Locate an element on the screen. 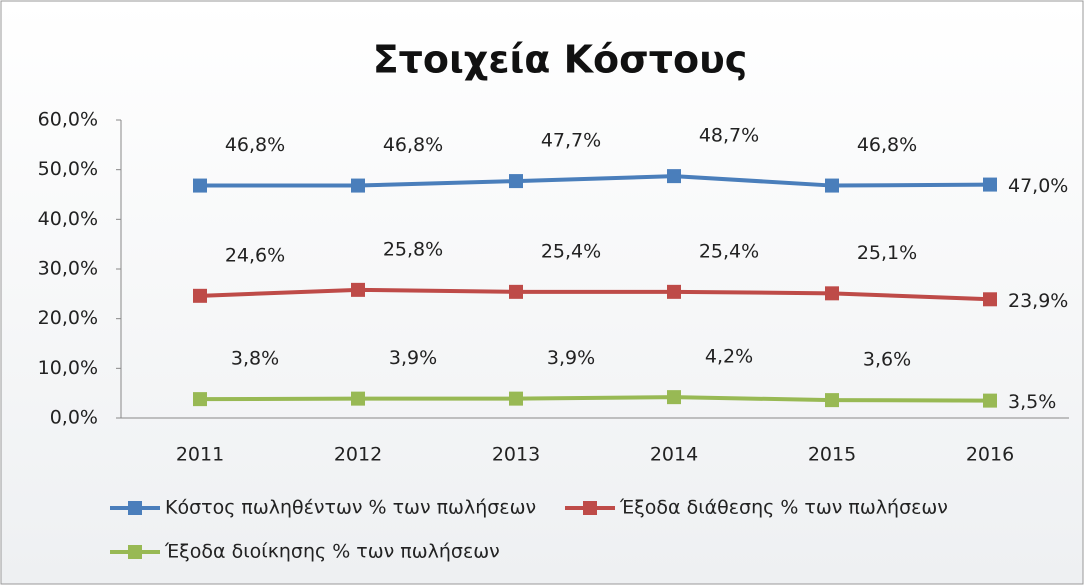 This screenshot has width=1084, height=585. x-tick-label: 2012 is located at coordinates (358, 455).